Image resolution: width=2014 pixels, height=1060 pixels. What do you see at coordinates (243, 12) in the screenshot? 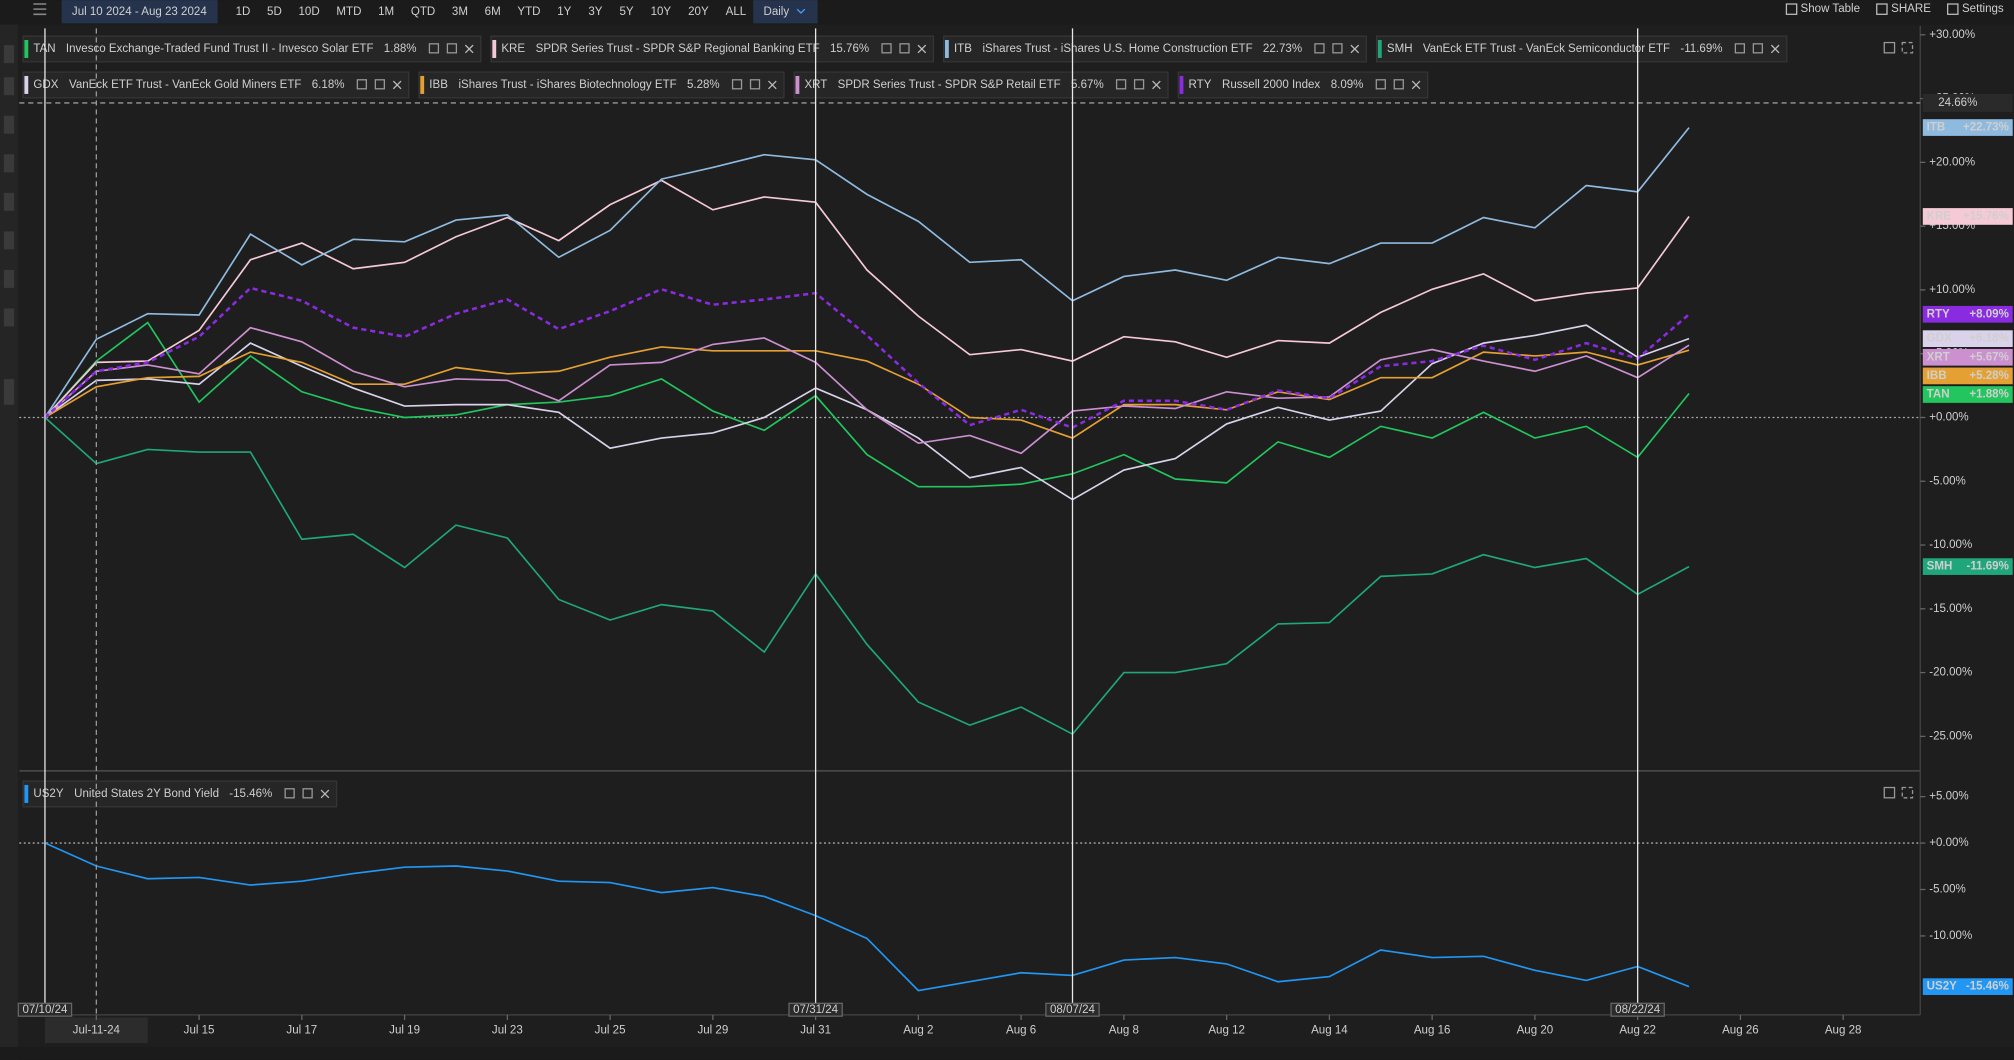
I see `period-button: 1D` at bounding box center [243, 12].